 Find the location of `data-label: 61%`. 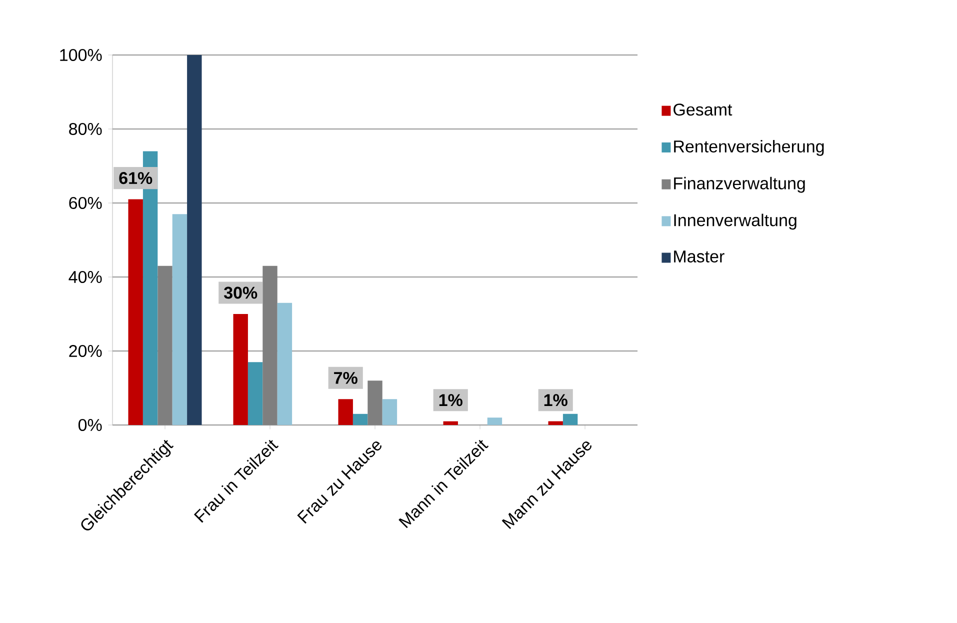

data-label: 61% is located at coordinates (135, 178).